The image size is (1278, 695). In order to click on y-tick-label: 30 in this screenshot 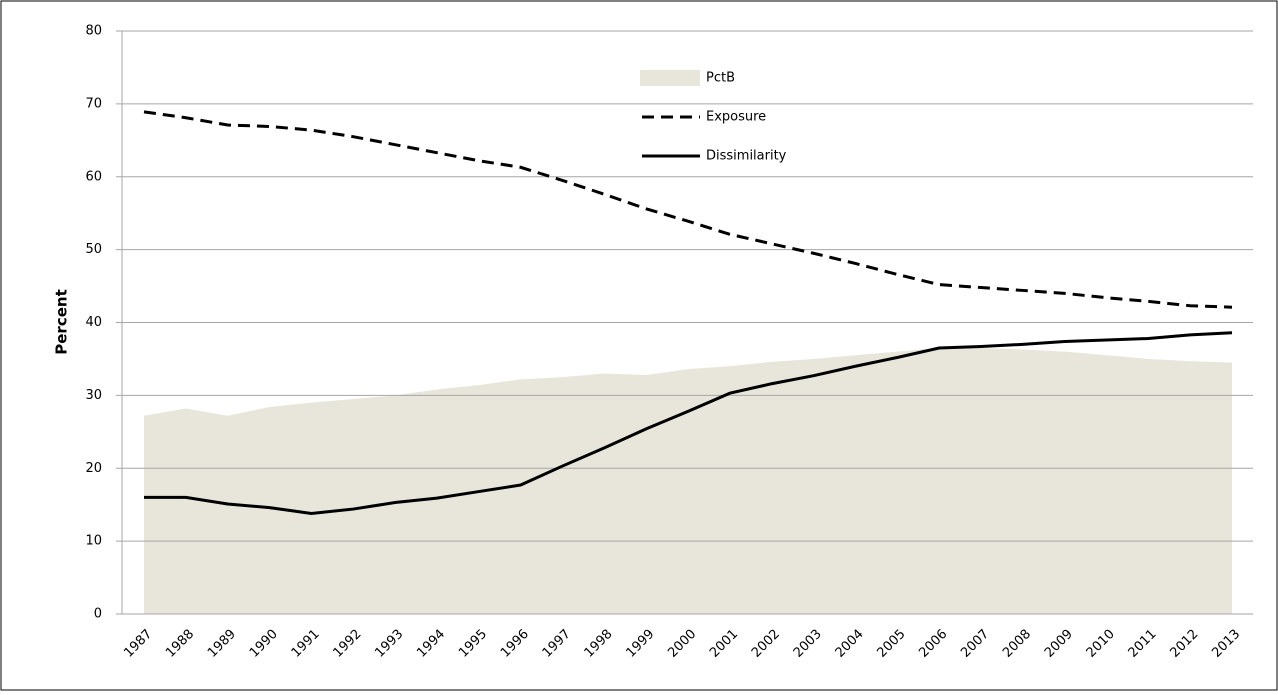, I will do `click(93, 395)`.